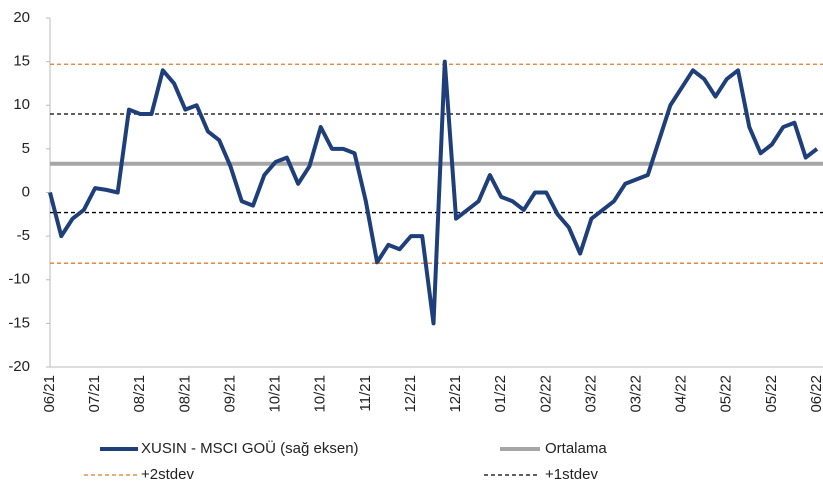  What do you see at coordinates (500, 394) in the screenshot?
I see `x-tick-label: 01/22` at bounding box center [500, 394].